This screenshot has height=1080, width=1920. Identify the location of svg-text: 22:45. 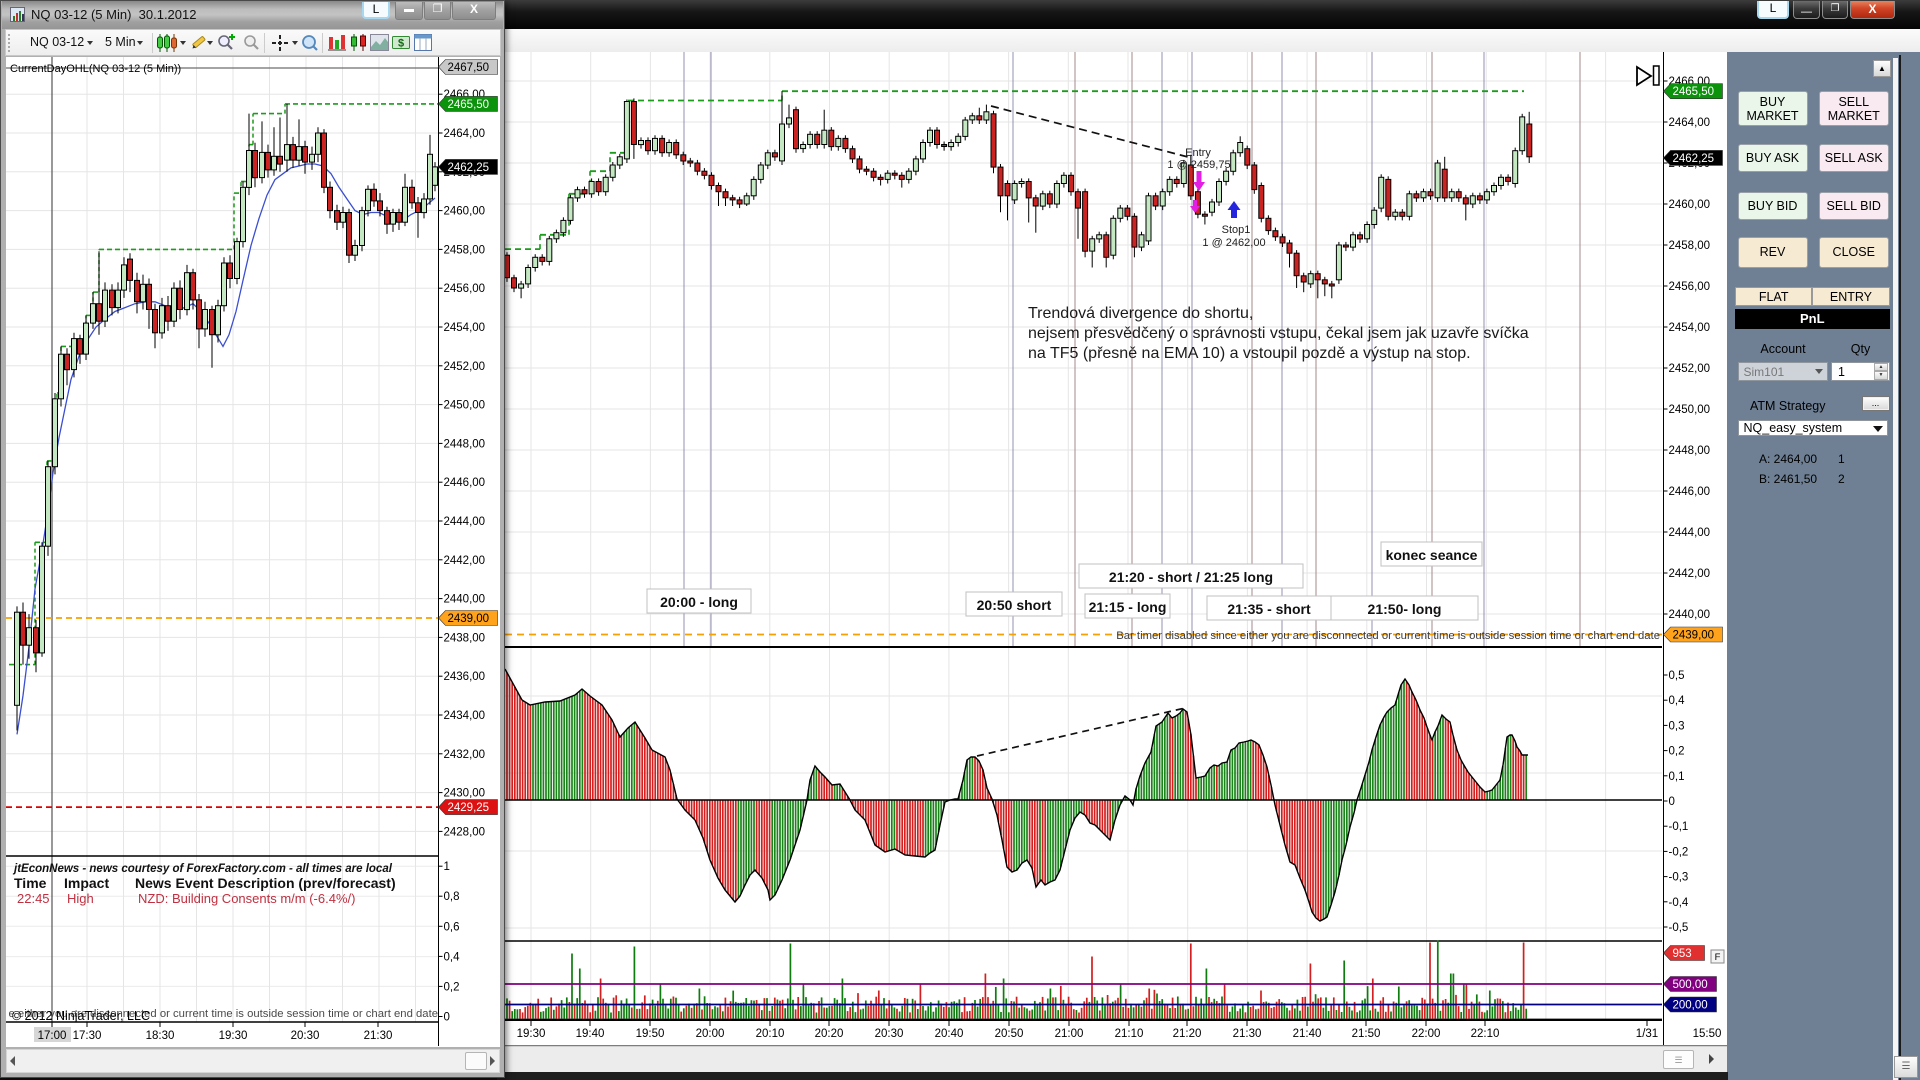
(33, 898).